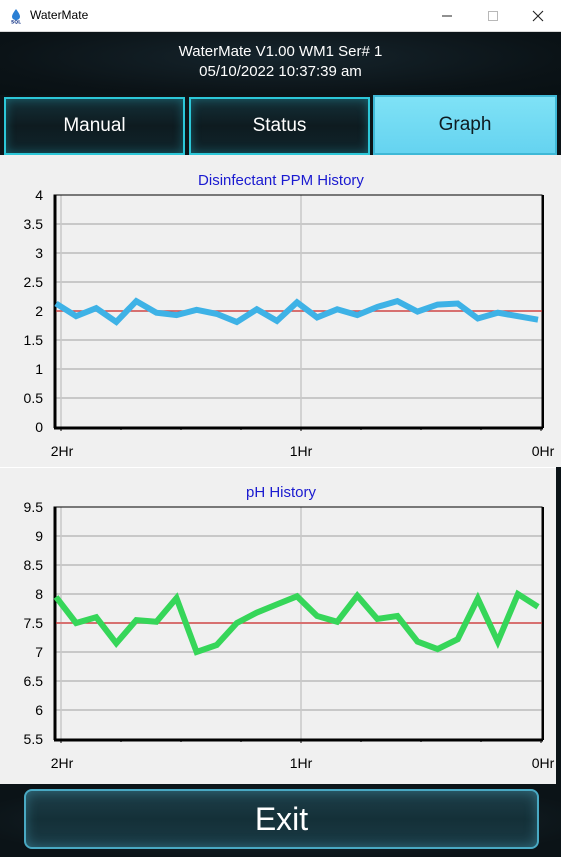  I want to click on minimize-button, so click(447, 16).